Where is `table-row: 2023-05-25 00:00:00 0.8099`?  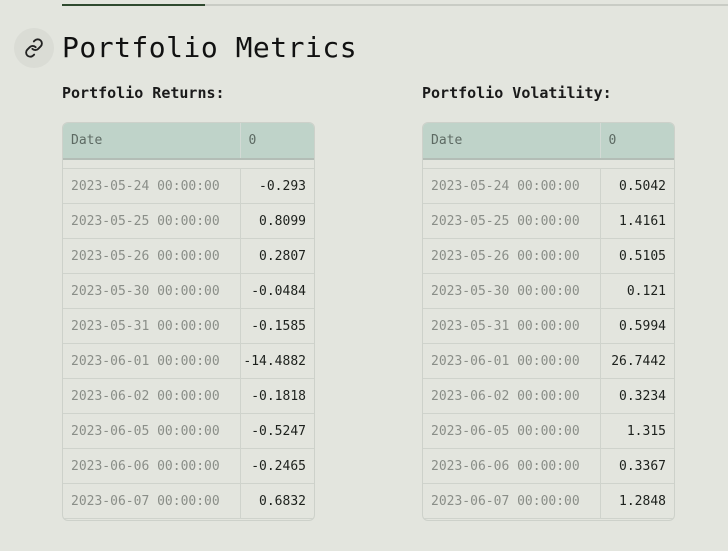 table-row: 2023-05-25 00:00:00 0.8099 is located at coordinates (188, 221).